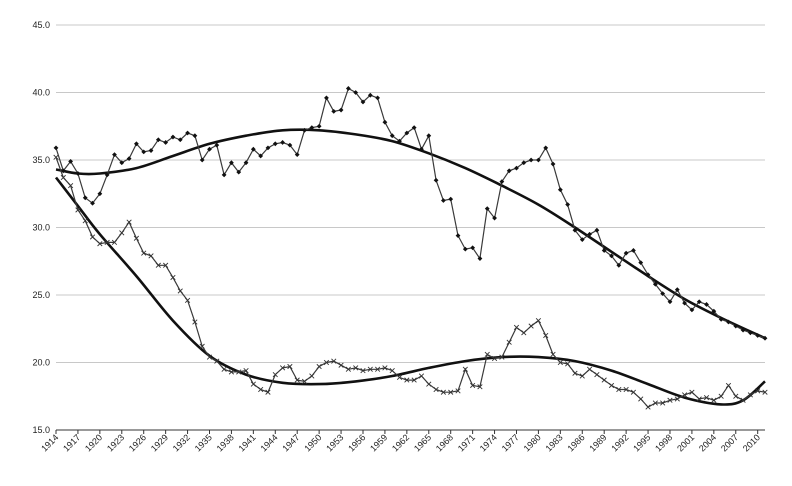  I want to click on x-tick-label: 1974, so click(488, 442).